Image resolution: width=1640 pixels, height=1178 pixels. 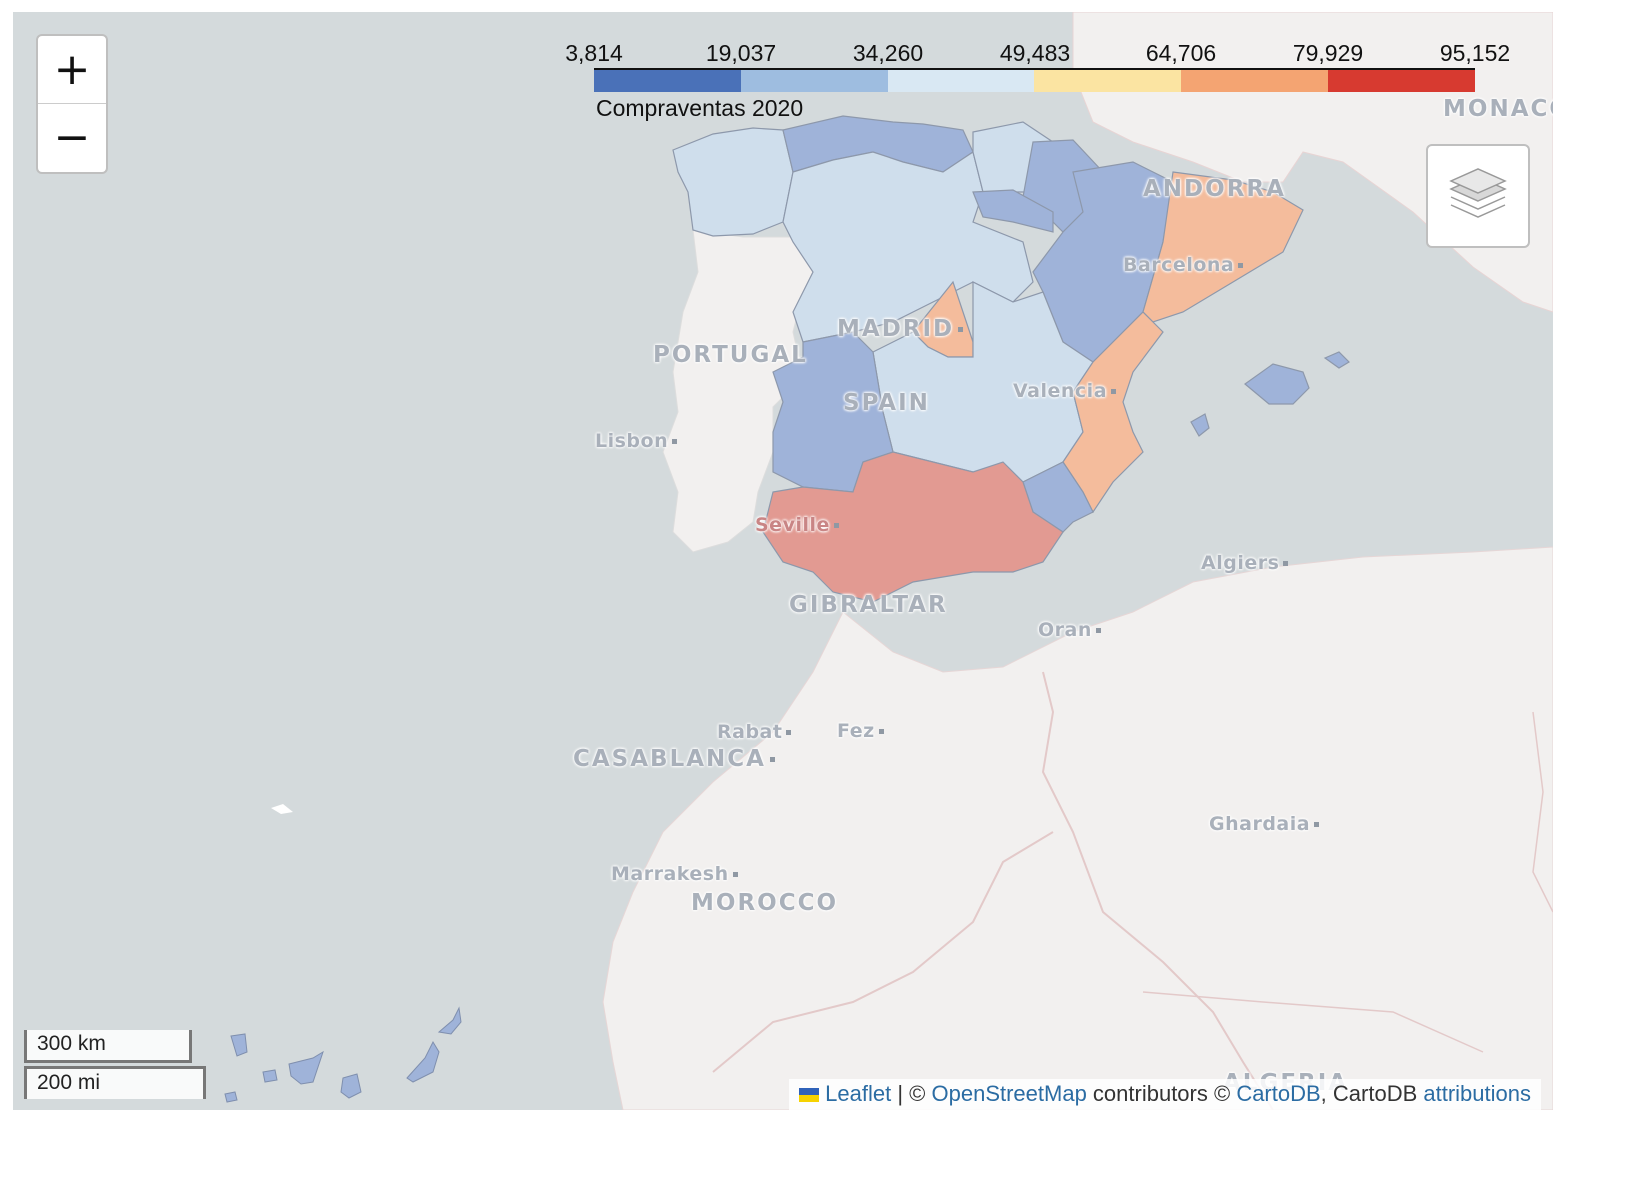 What do you see at coordinates (741, 53) in the screenshot?
I see `legend-tick: 19,037` at bounding box center [741, 53].